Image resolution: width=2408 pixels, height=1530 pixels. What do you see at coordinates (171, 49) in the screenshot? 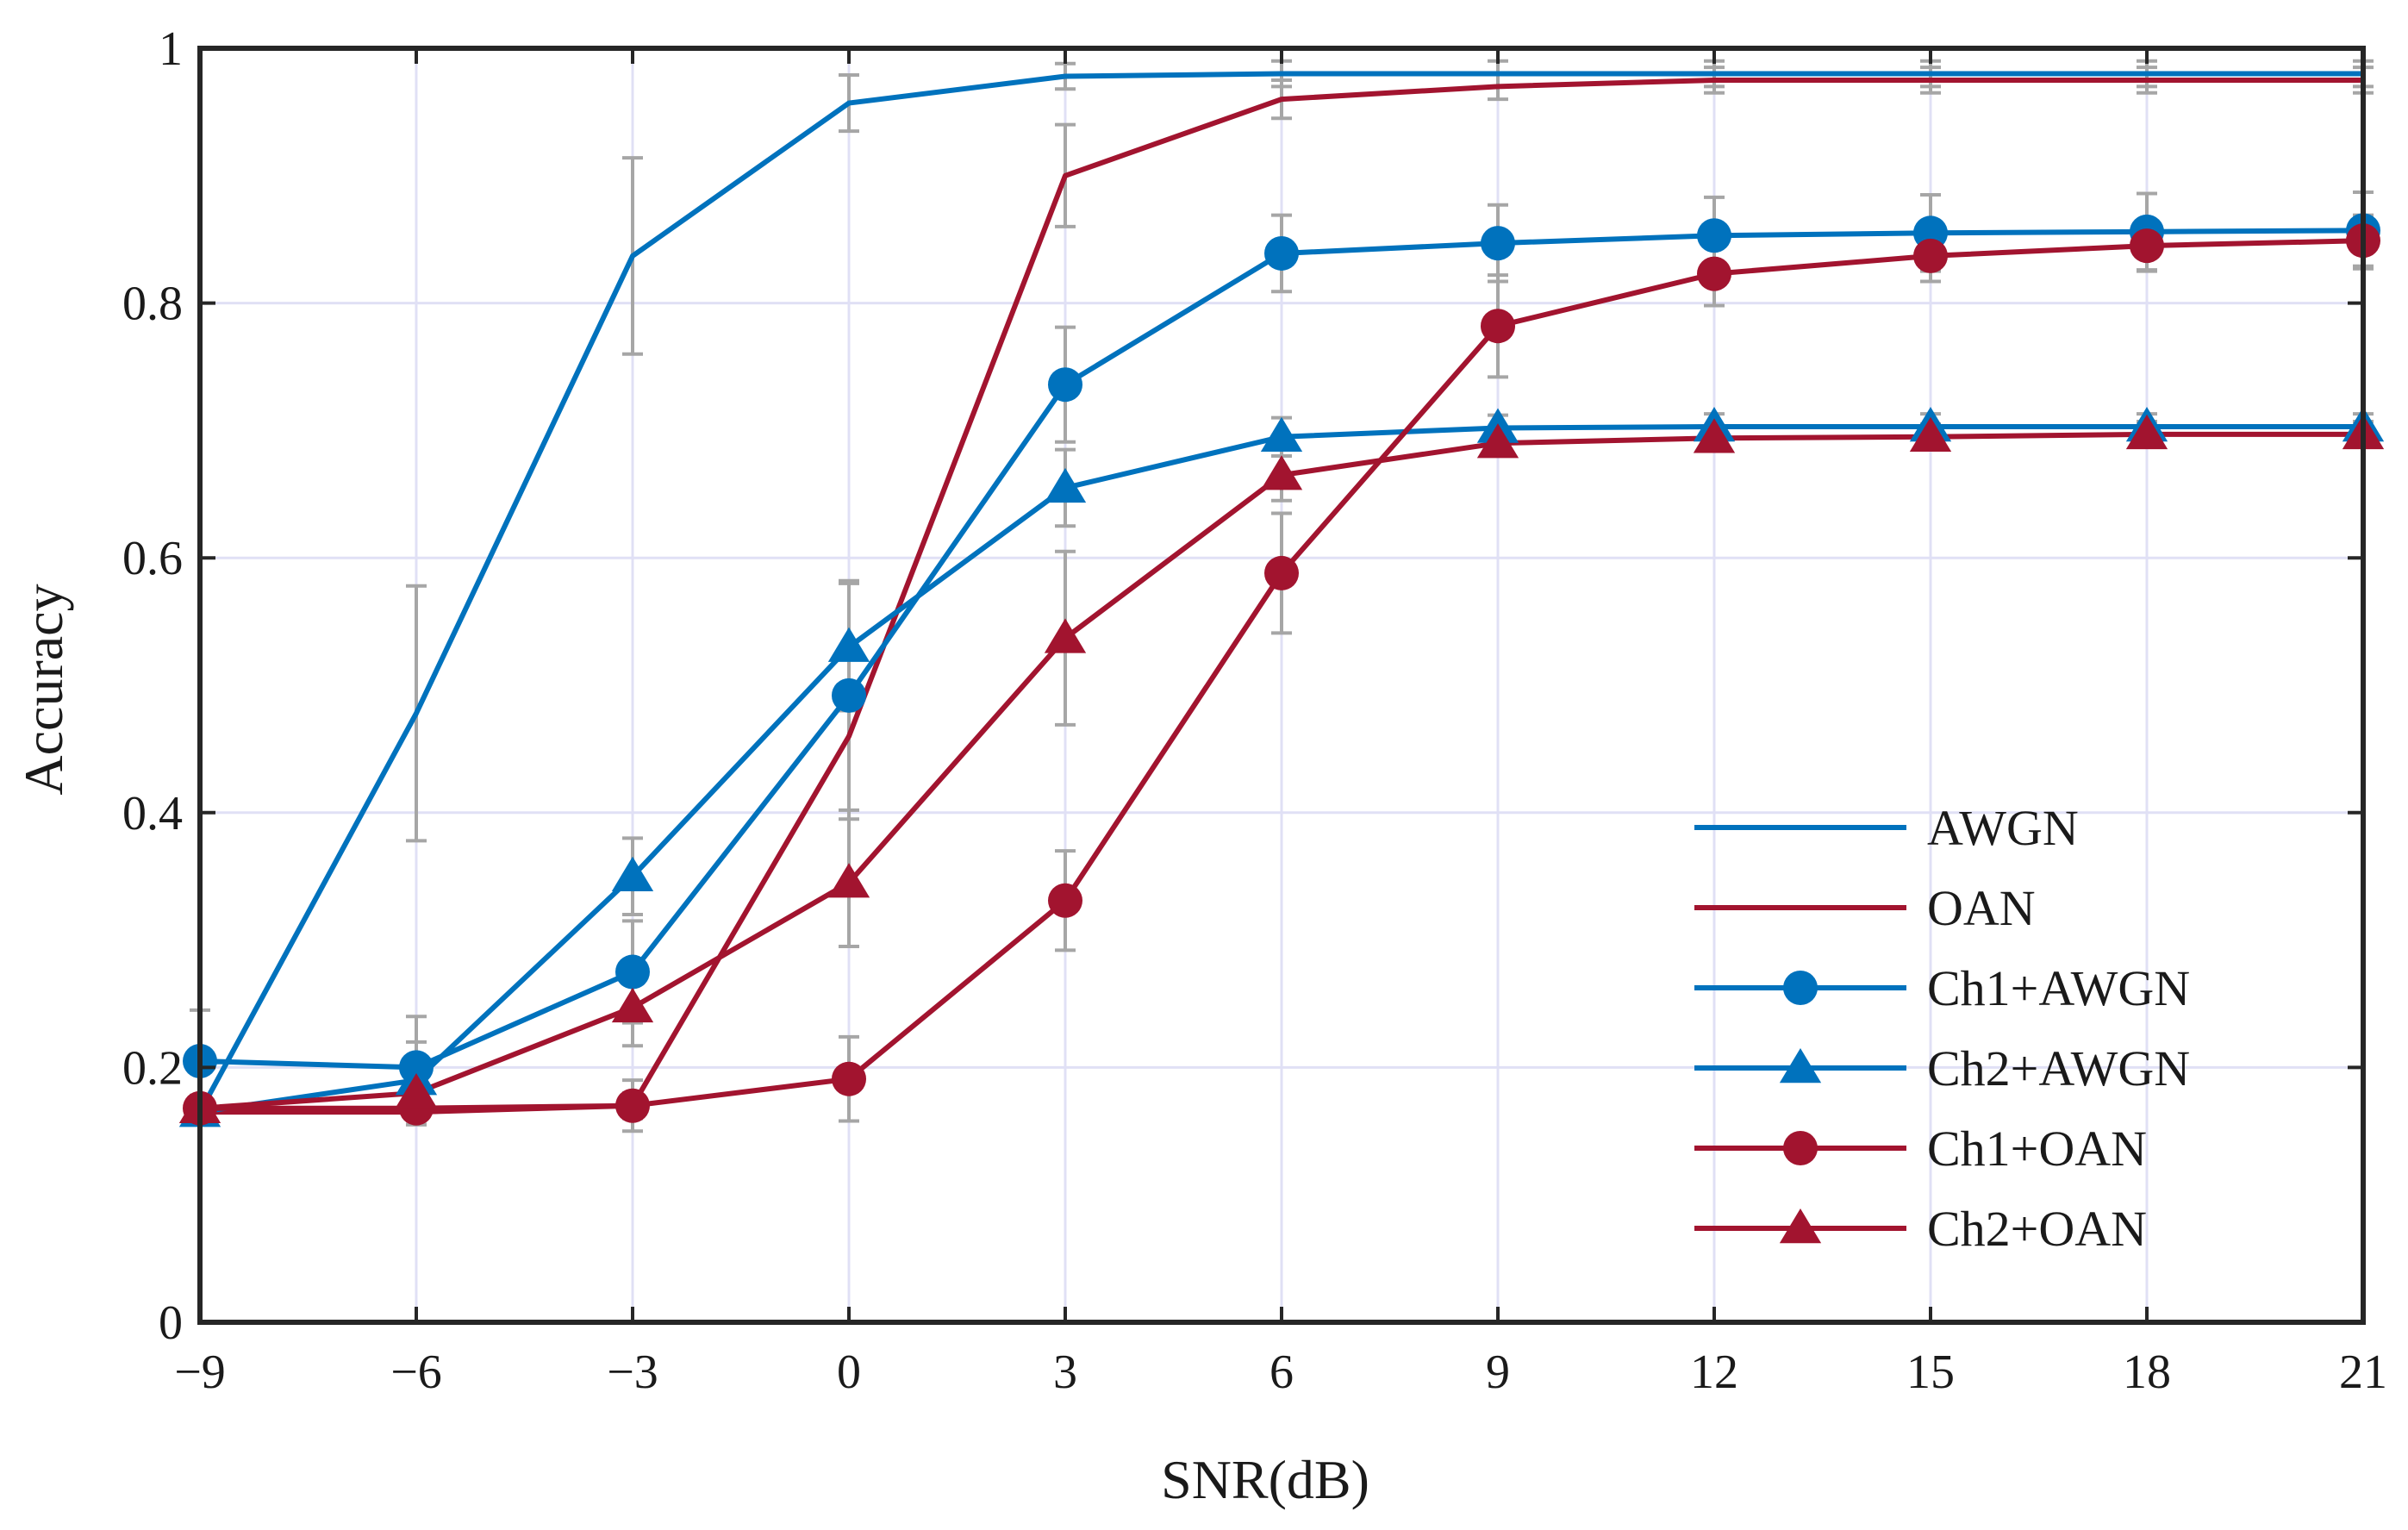
I see `y-tick-label: 1` at bounding box center [171, 49].